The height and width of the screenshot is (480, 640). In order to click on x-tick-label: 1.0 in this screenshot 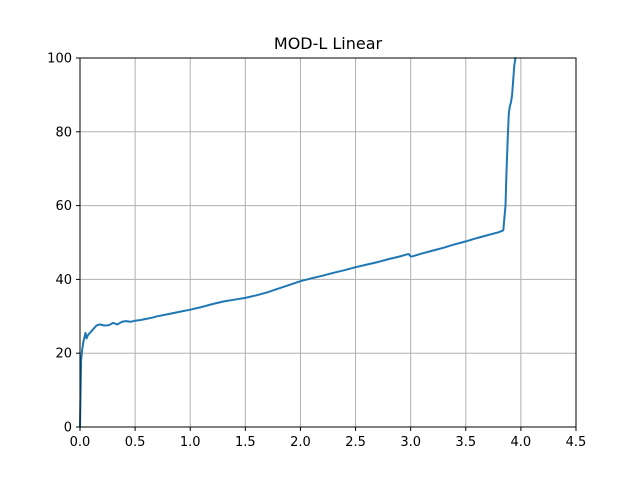, I will do `click(190, 442)`.